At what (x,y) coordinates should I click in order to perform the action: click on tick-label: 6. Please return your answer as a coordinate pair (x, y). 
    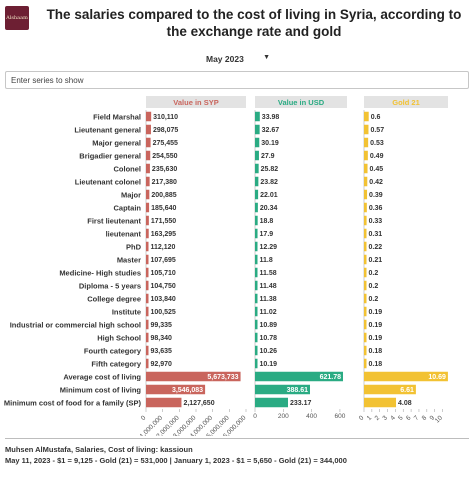
    Looking at the image, I should click on (409, 418).